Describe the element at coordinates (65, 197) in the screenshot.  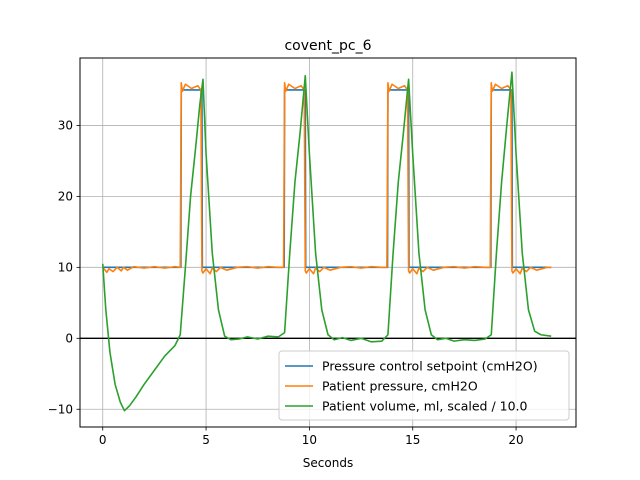
I see `y-tick-label: 20` at that location.